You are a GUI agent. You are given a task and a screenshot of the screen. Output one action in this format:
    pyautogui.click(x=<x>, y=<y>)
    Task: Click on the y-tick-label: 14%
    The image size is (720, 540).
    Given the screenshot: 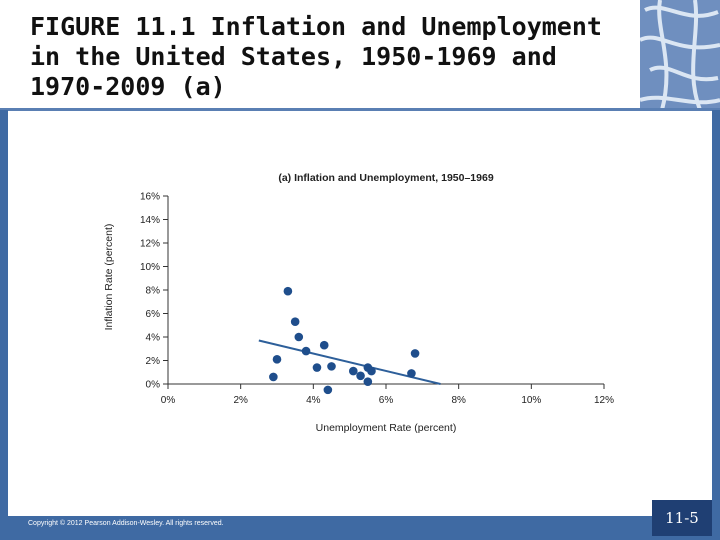 What is the action you would take?
    pyautogui.click(x=150, y=220)
    